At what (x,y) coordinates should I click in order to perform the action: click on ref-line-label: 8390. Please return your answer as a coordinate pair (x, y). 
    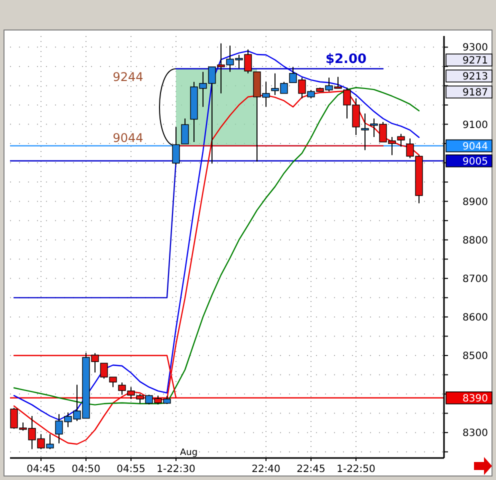
    Looking at the image, I should click on (475, 398).